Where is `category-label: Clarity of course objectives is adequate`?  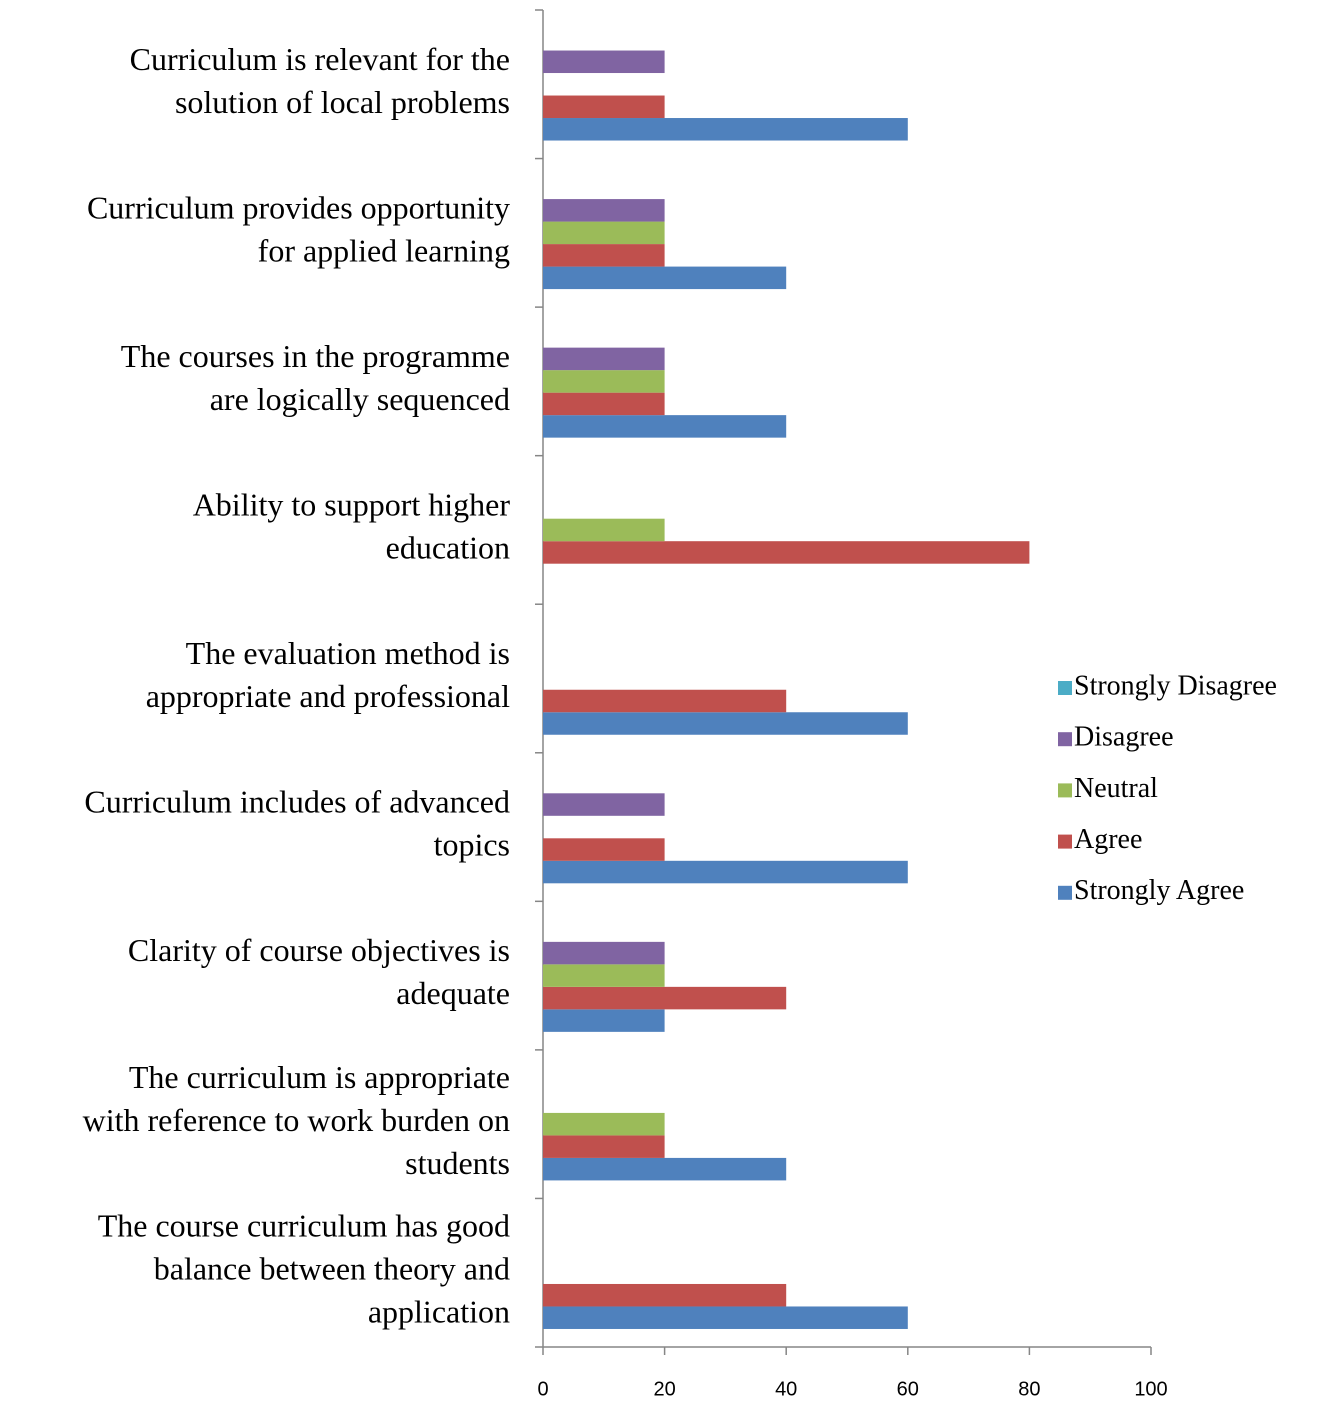 category-label: Clarity of course objectives is adequate is located at coordinates (319, 971).